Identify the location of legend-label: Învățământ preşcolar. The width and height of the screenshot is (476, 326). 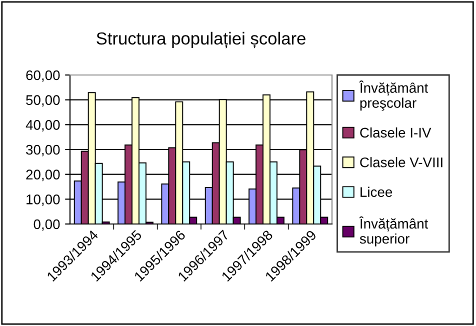
(393, 95).